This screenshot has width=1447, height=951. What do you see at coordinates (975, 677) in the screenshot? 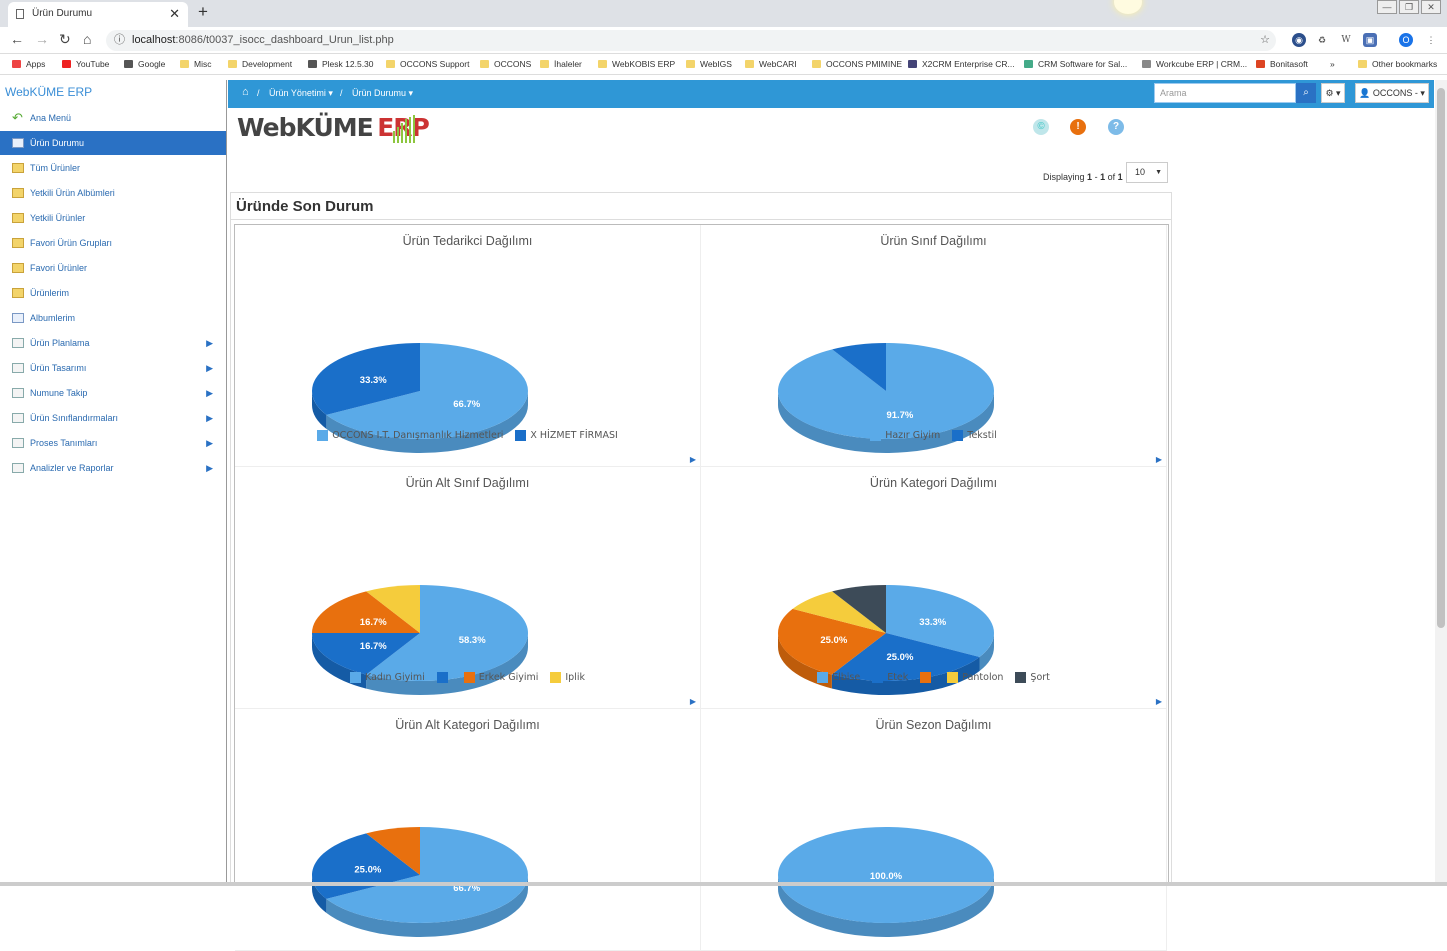
I see `legend-item: Pantolon` at bounding box center [975, 677].